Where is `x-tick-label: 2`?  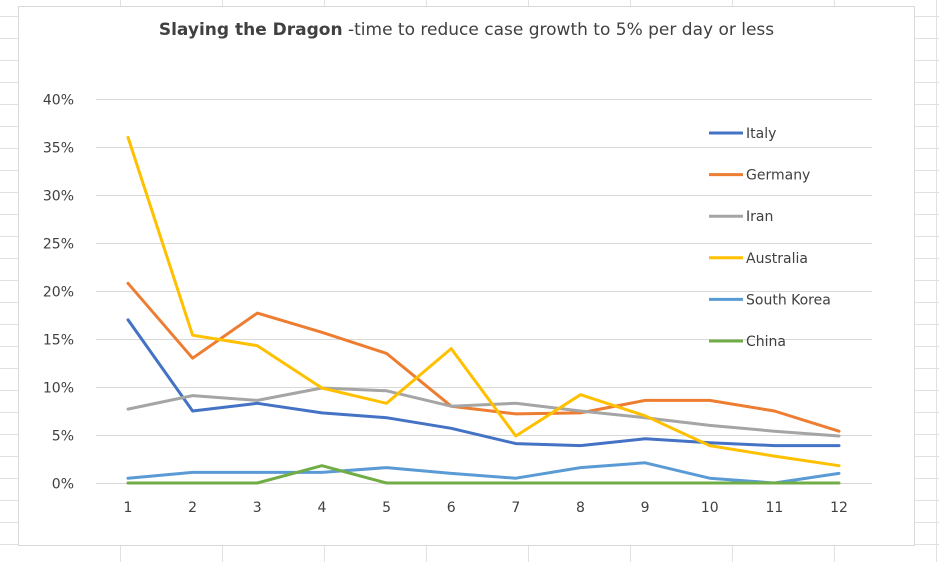
x-tick-label: 2 is located at coordinates (192, 508).